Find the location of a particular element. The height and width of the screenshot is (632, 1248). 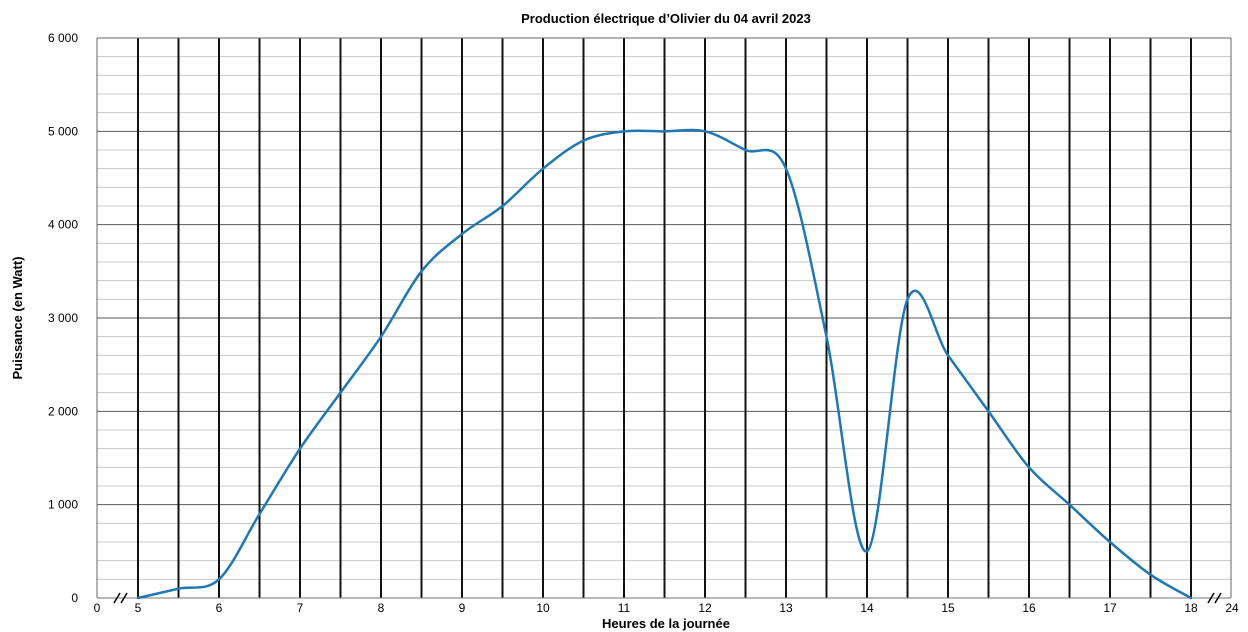

y-tick-label: 0 is located at coordinates (74, 598).